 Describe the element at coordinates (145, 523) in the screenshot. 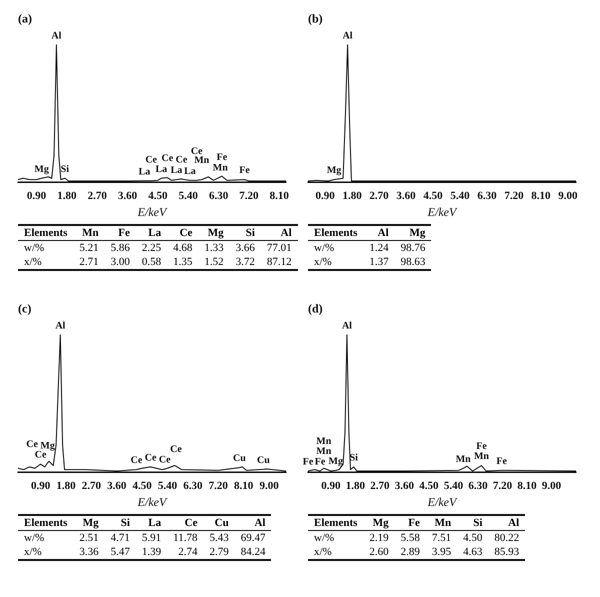

I see `text: Elements Mg Si La Ce Cu Al` at that location.